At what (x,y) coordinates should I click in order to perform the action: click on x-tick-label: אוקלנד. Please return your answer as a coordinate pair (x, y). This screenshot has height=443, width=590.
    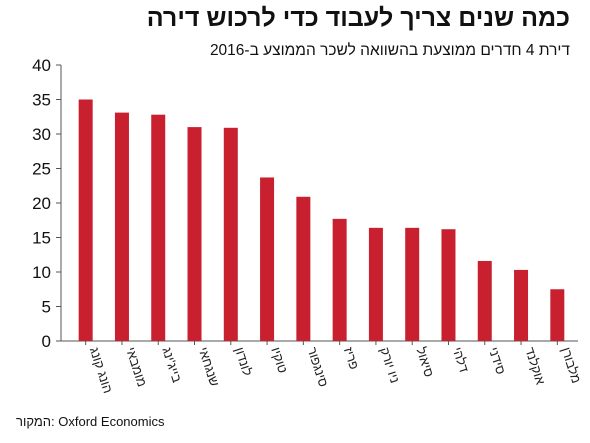
    Looking at the image, I should click on (535, 365).